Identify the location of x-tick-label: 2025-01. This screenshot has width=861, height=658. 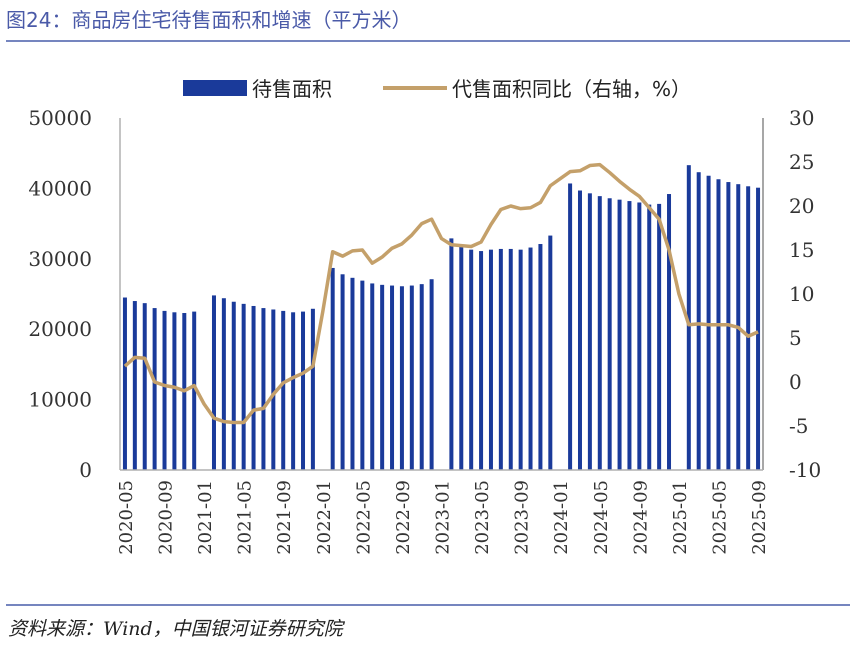
(680, 517).